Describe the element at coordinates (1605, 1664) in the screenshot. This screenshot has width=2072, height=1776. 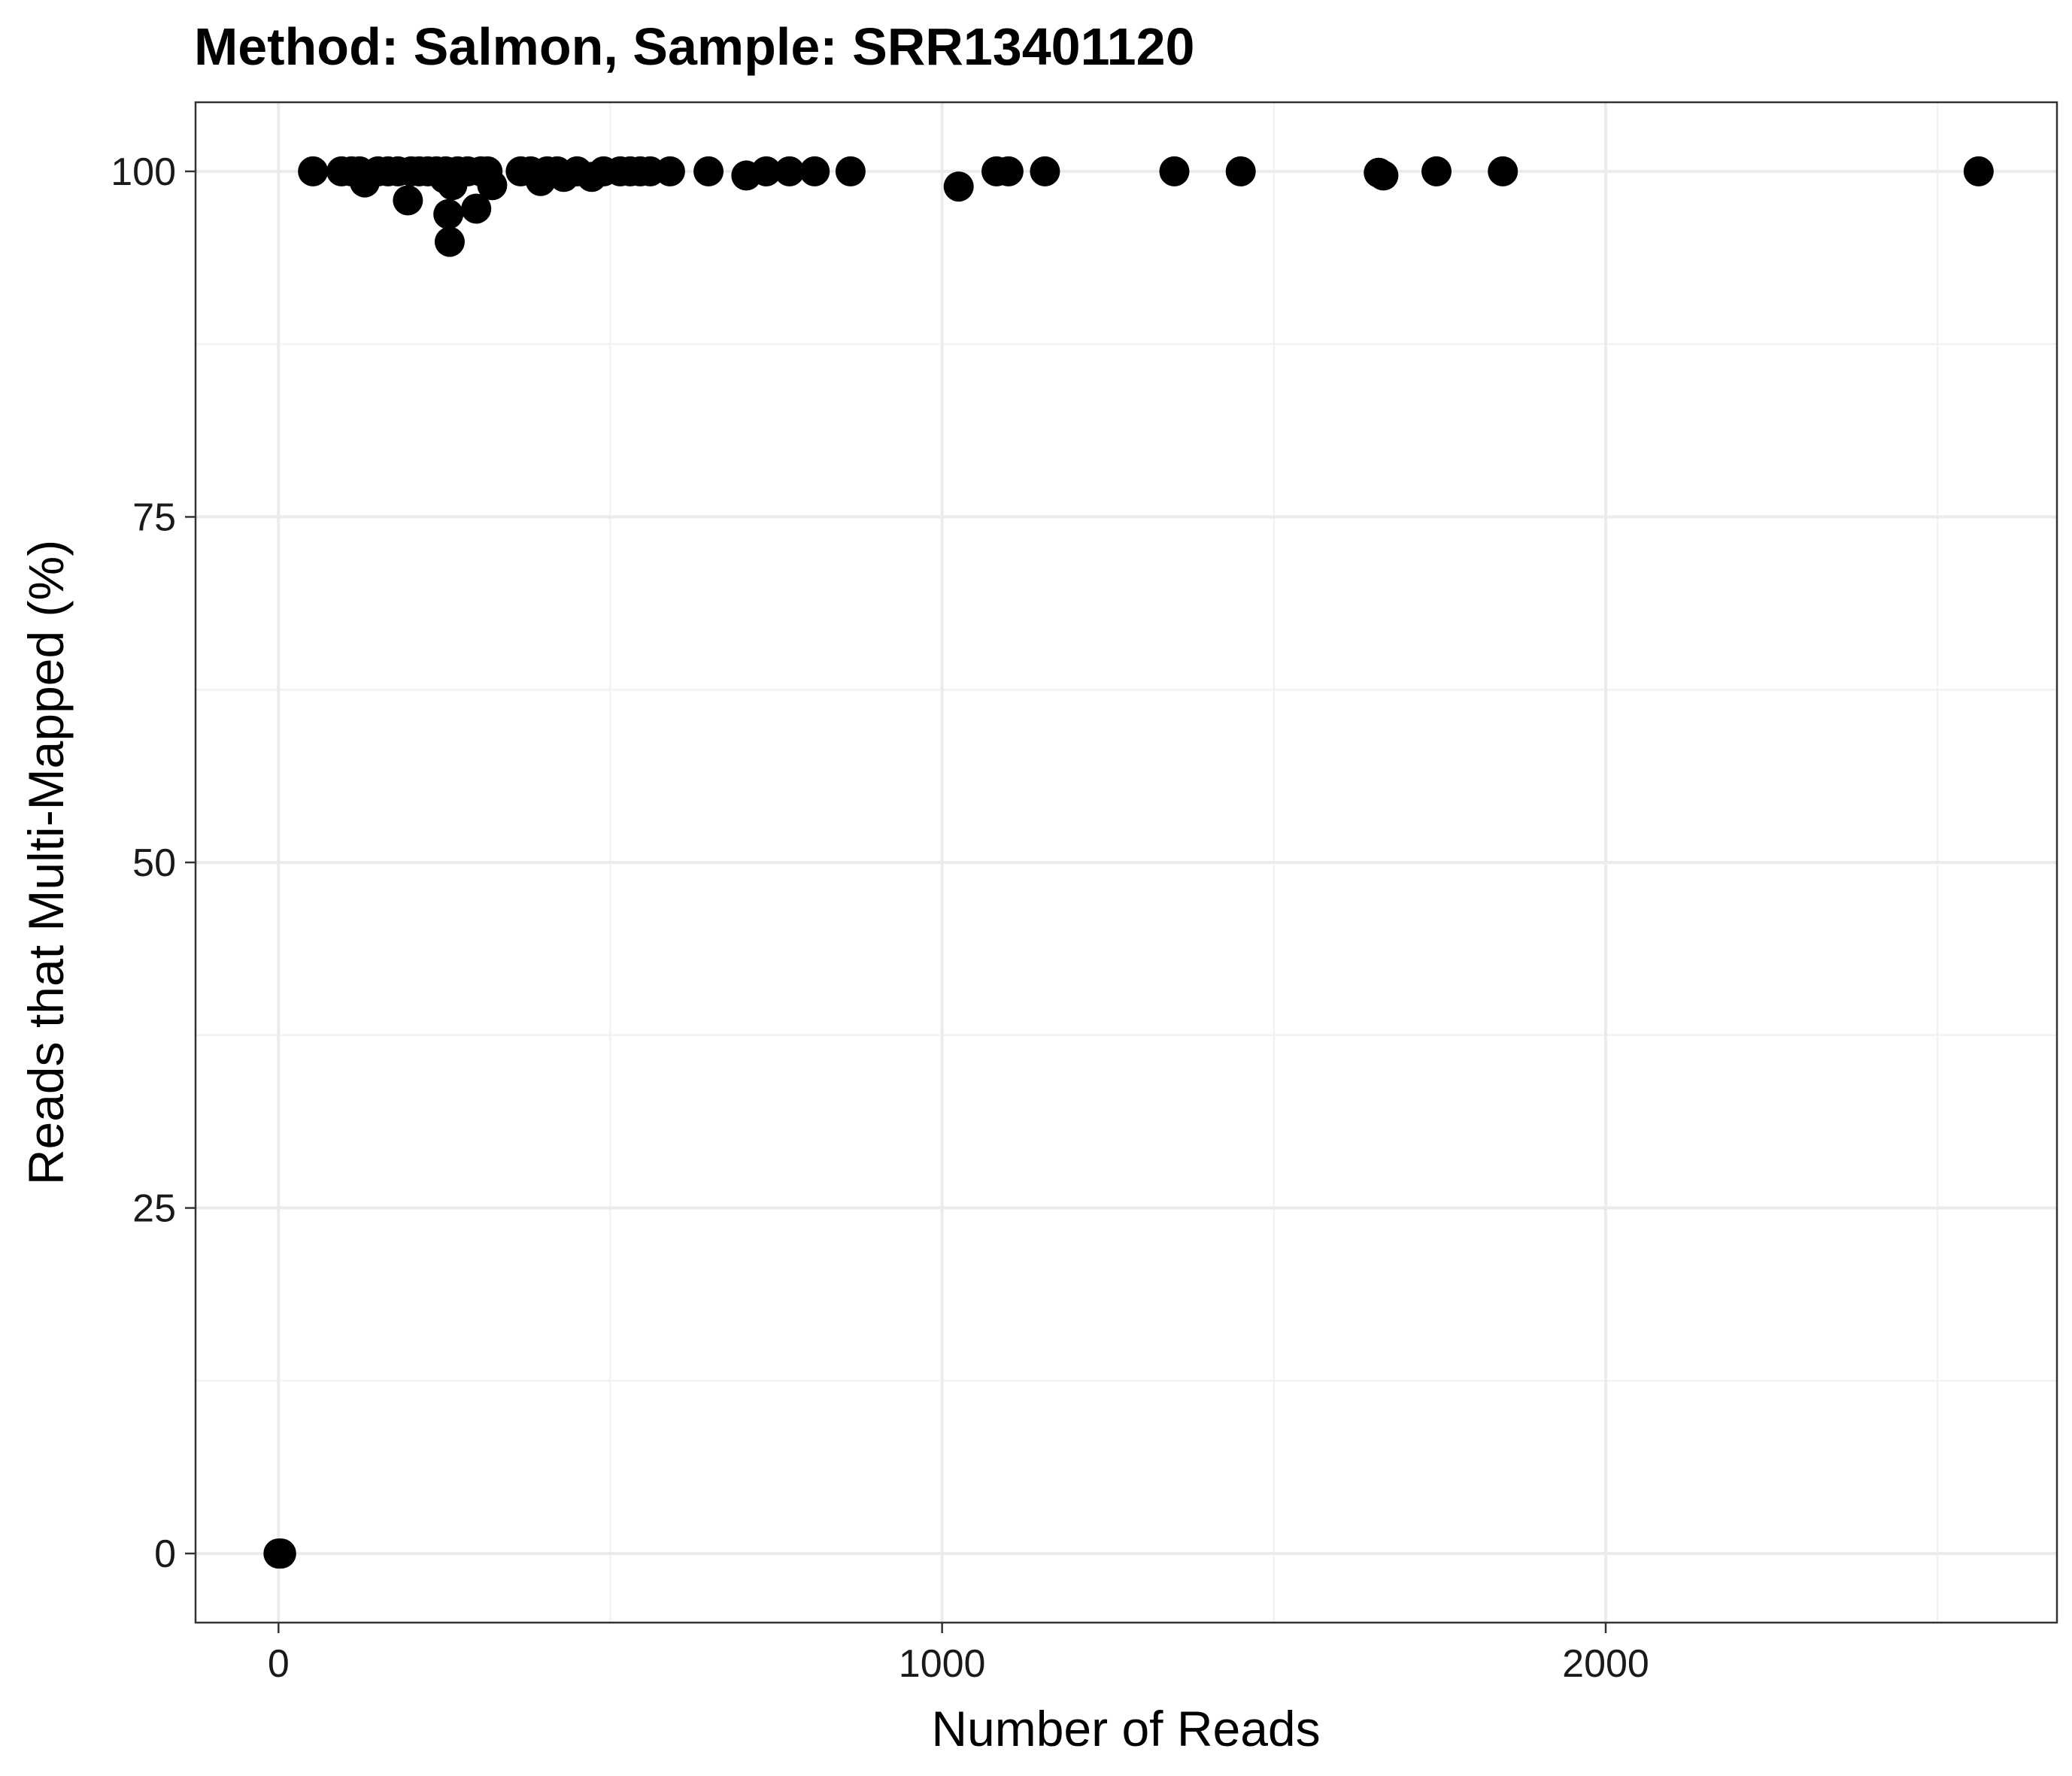
I see `x-tick-label: 2000` at that location.